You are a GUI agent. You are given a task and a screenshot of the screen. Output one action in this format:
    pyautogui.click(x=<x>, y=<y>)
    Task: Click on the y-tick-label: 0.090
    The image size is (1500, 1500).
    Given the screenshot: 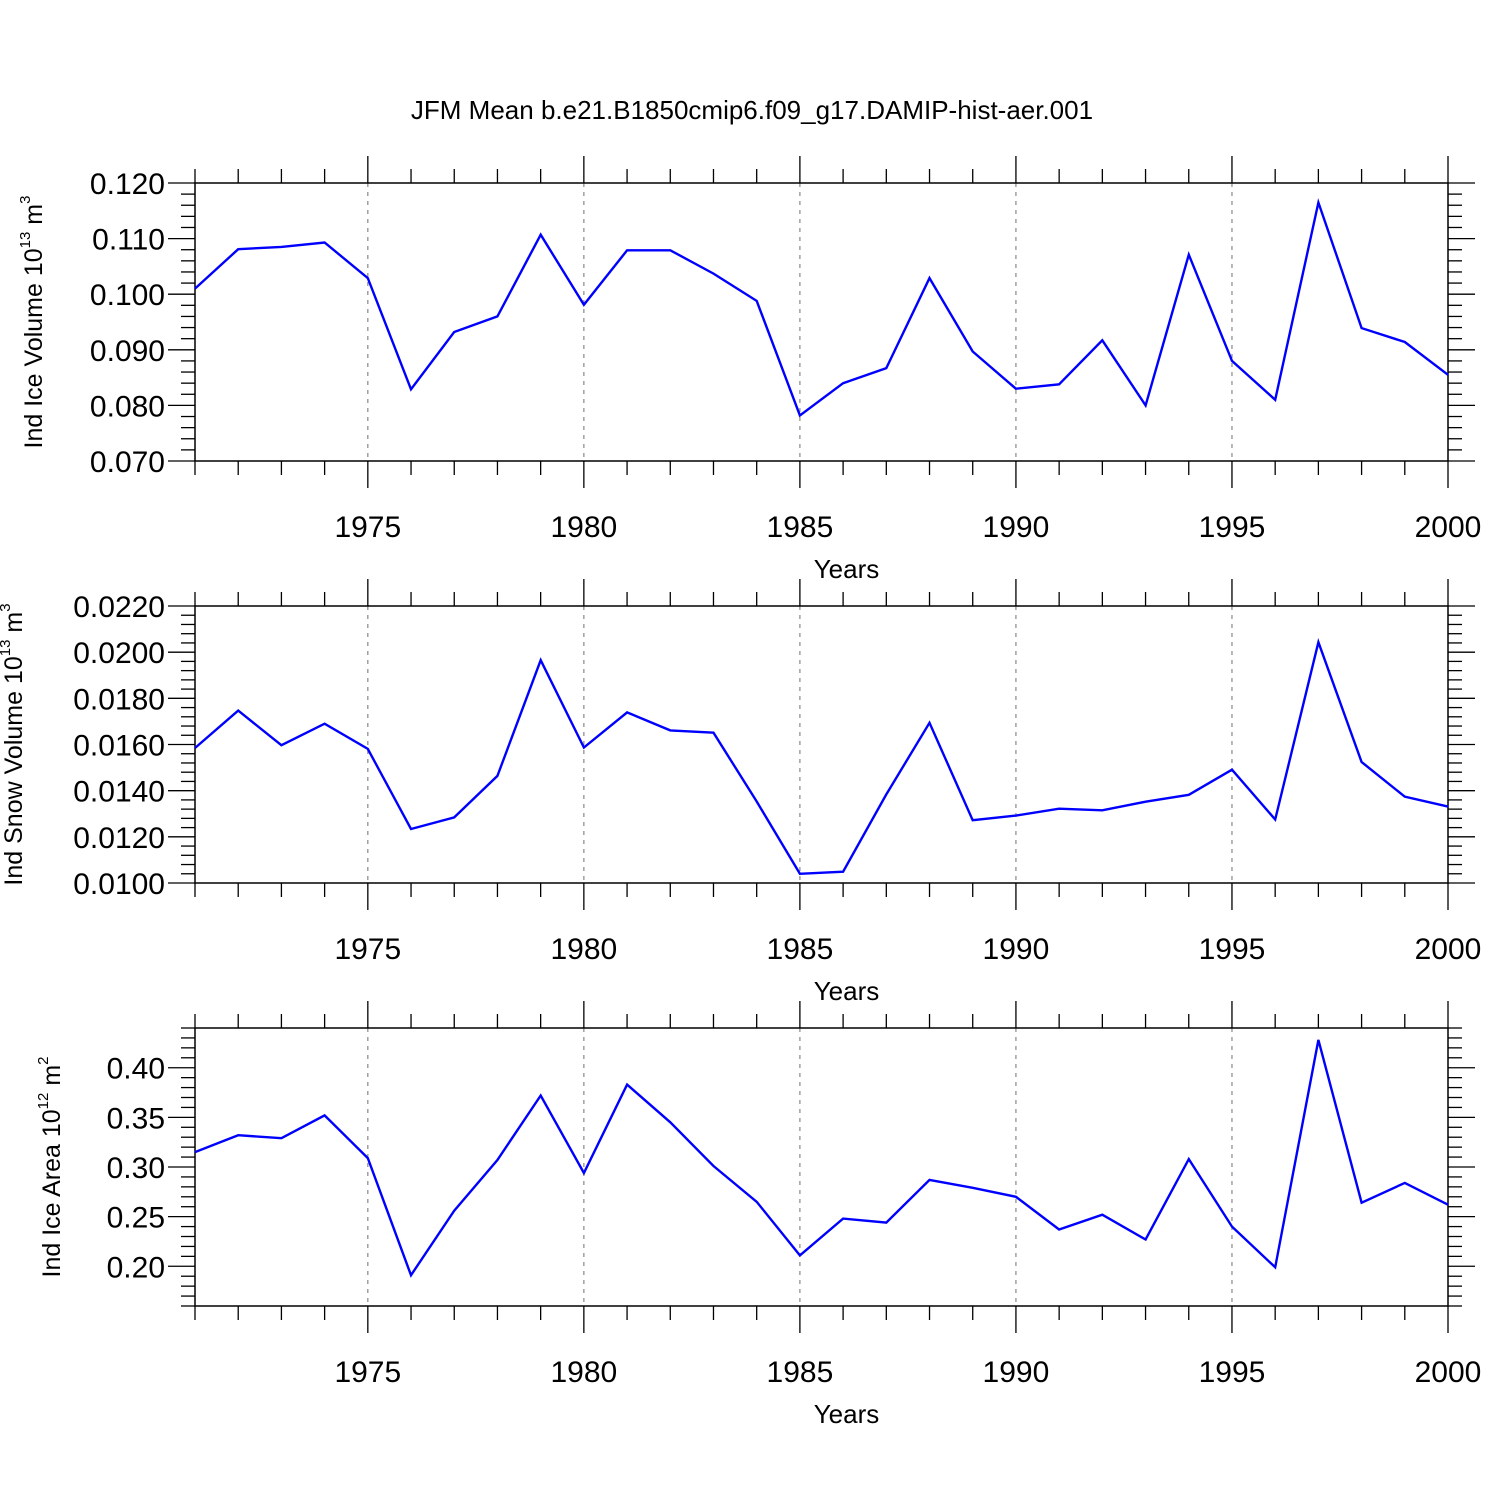 What is the action you would take?
    pyautogui.click(x=127, y=351)
    